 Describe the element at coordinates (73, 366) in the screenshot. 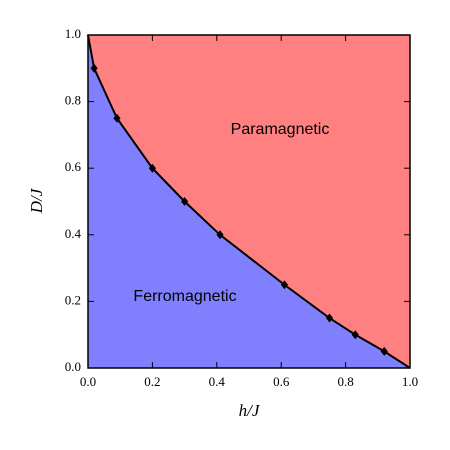

I see `y-tick-label: 0.0` at that location.